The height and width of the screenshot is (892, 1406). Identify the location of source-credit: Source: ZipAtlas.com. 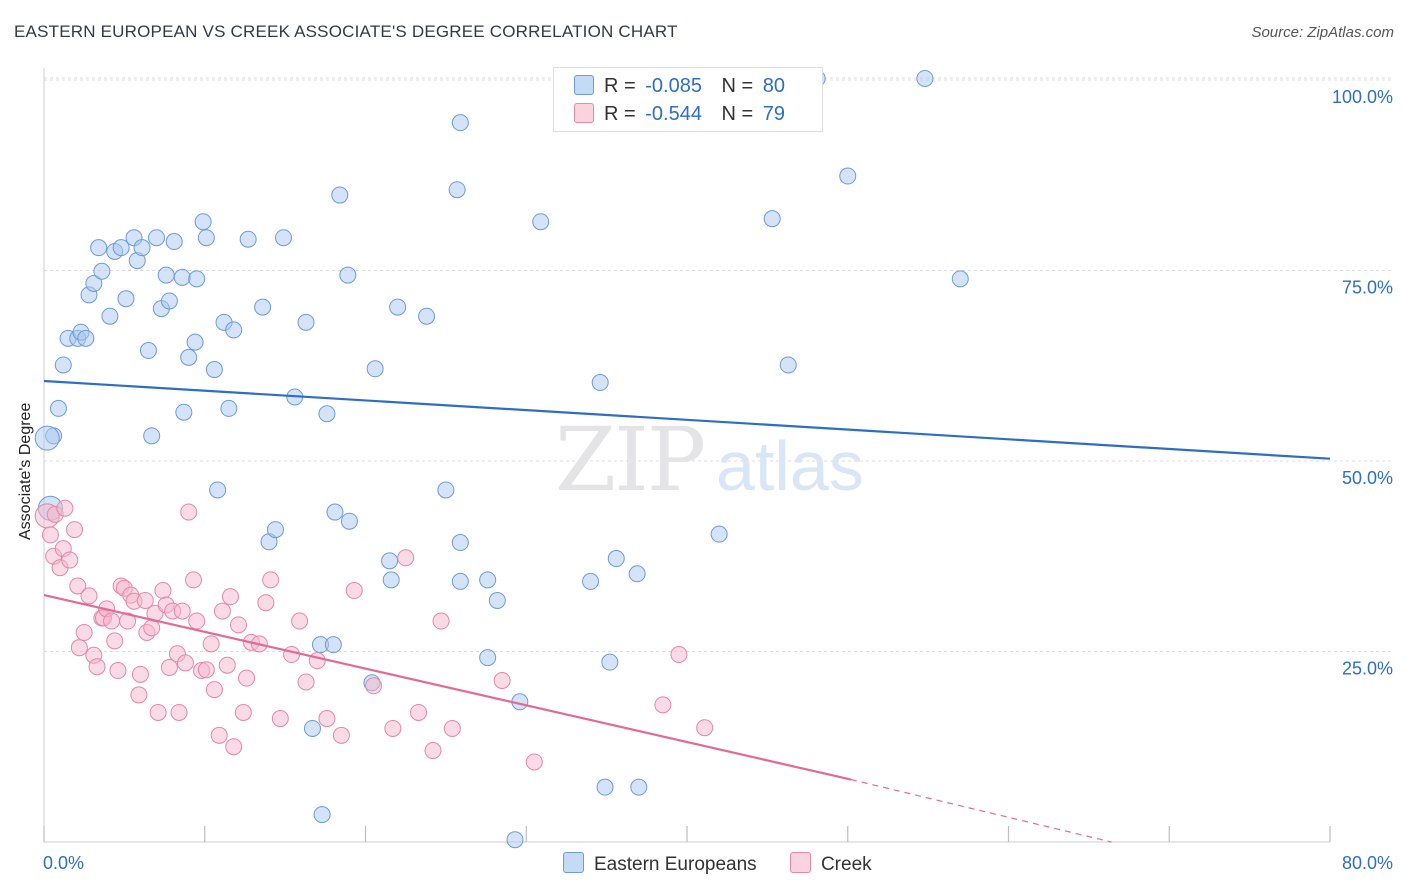
(1322, 32).